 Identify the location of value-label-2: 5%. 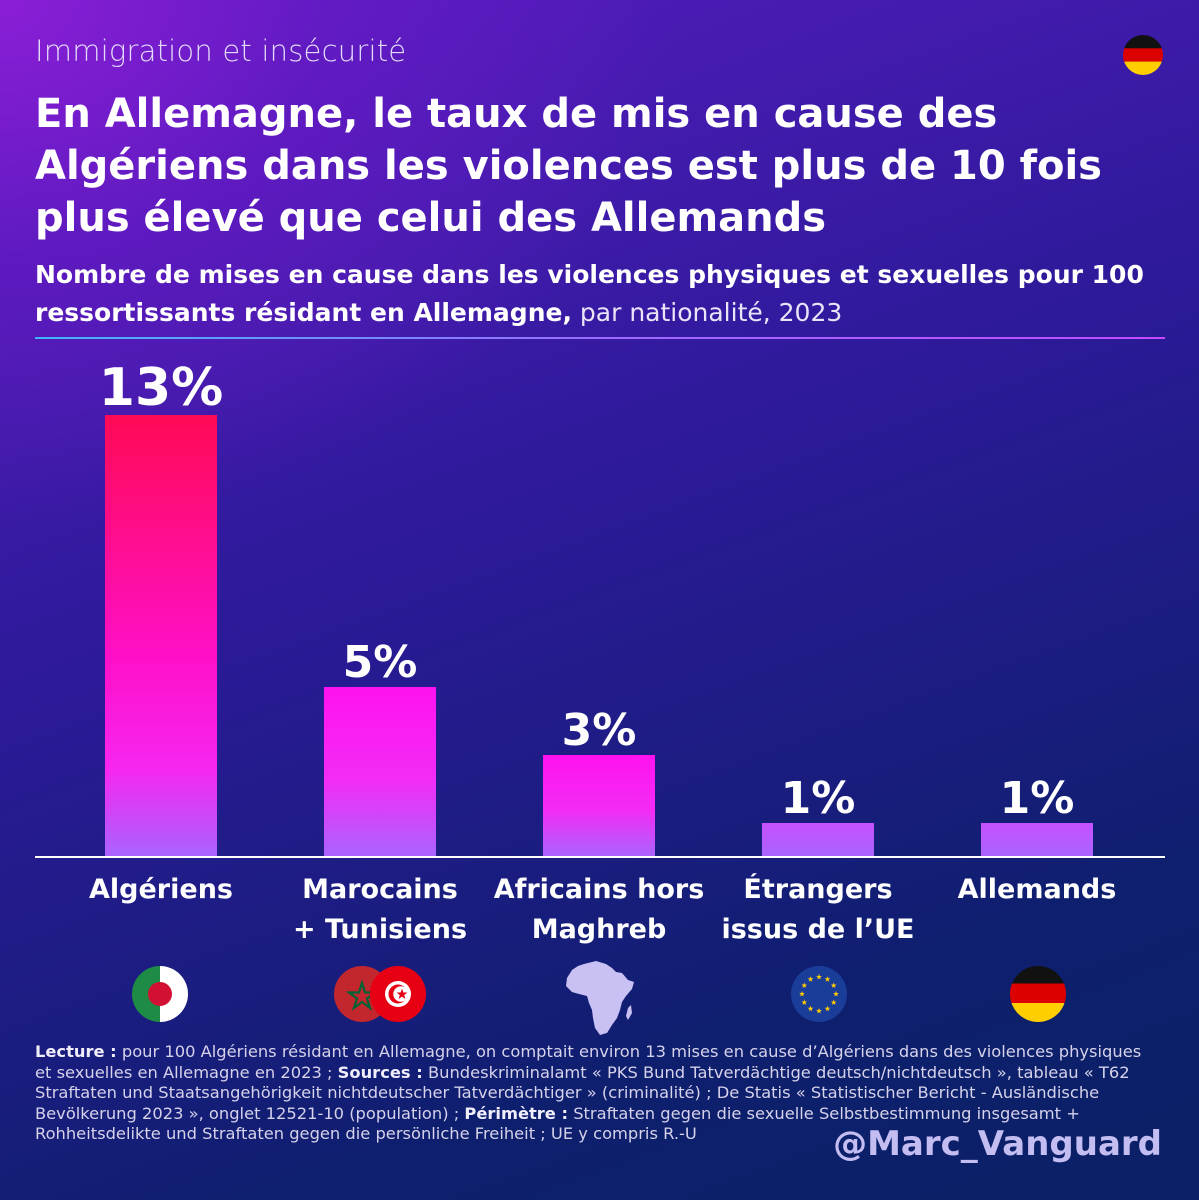
(380, 662).